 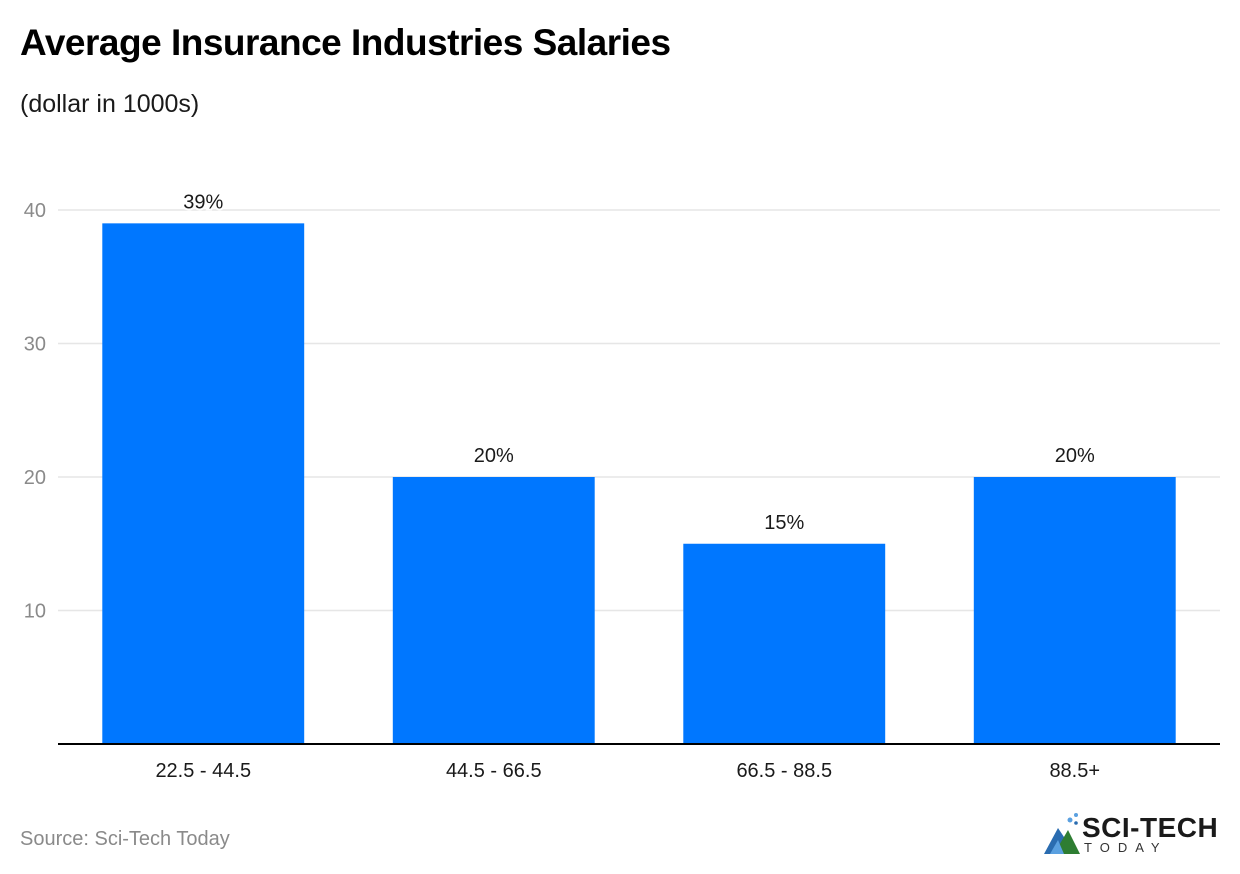 What do you see at coordinates (35, 612) in the screenshot?
I see `y-tick-label: 10` at bounding box center [35, 612].